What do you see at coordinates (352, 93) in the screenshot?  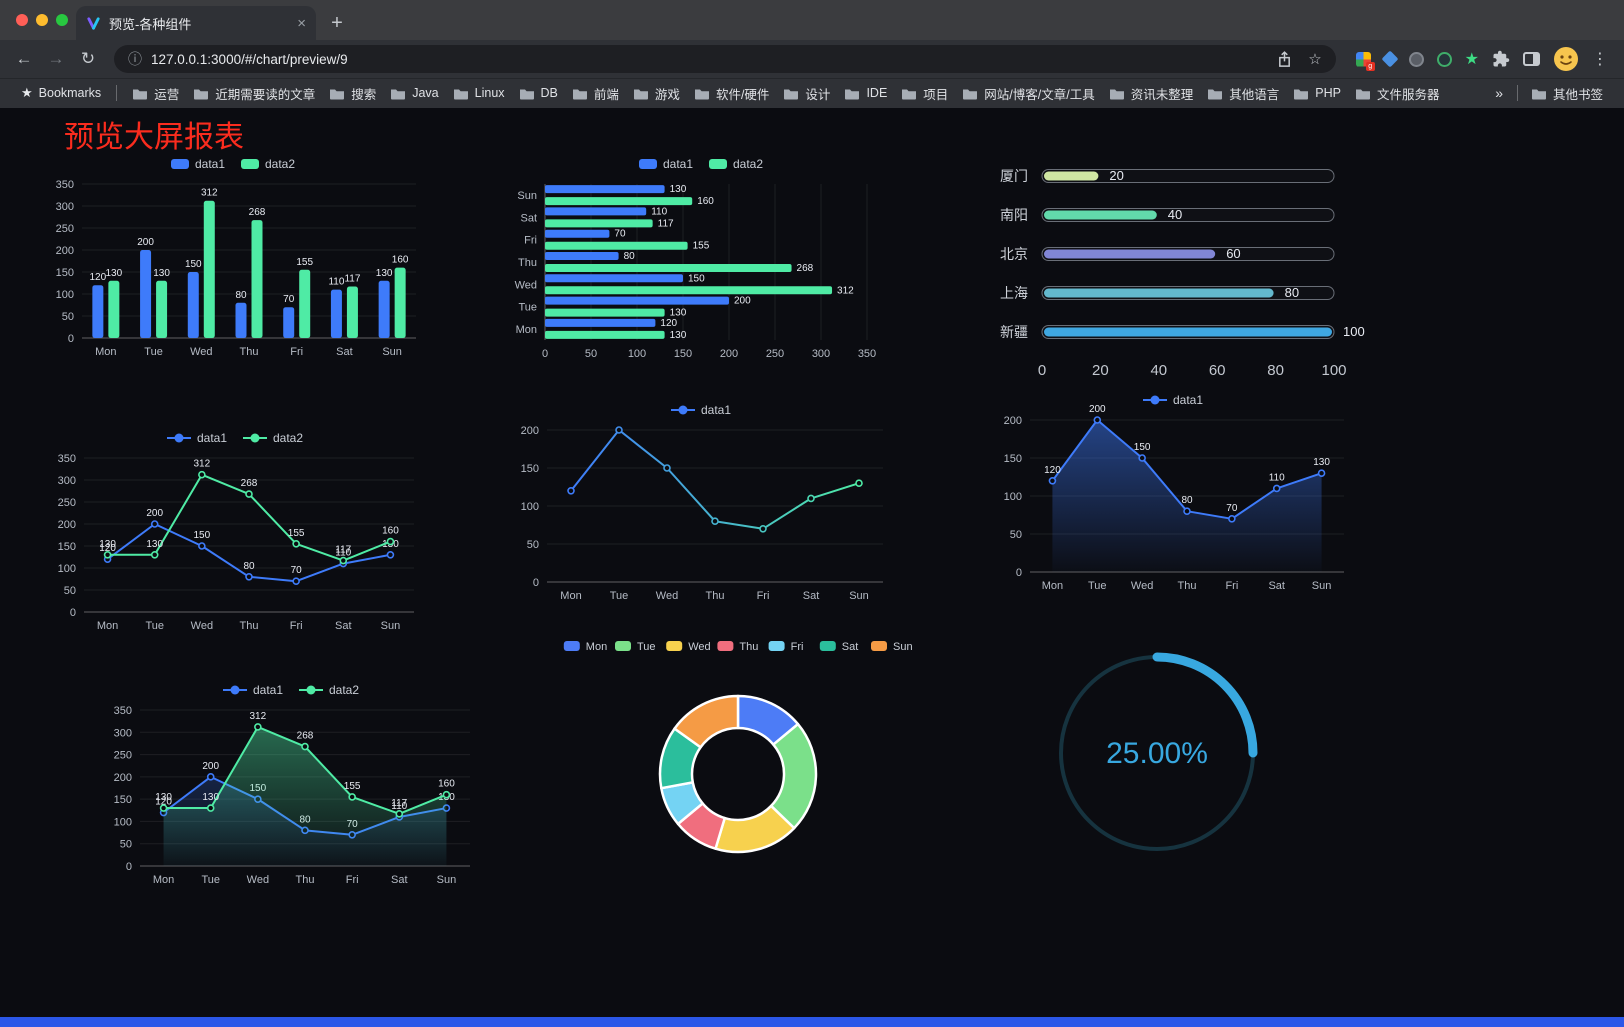 I see `bookmark-item: 搜索` at bounding box center [352, 93].